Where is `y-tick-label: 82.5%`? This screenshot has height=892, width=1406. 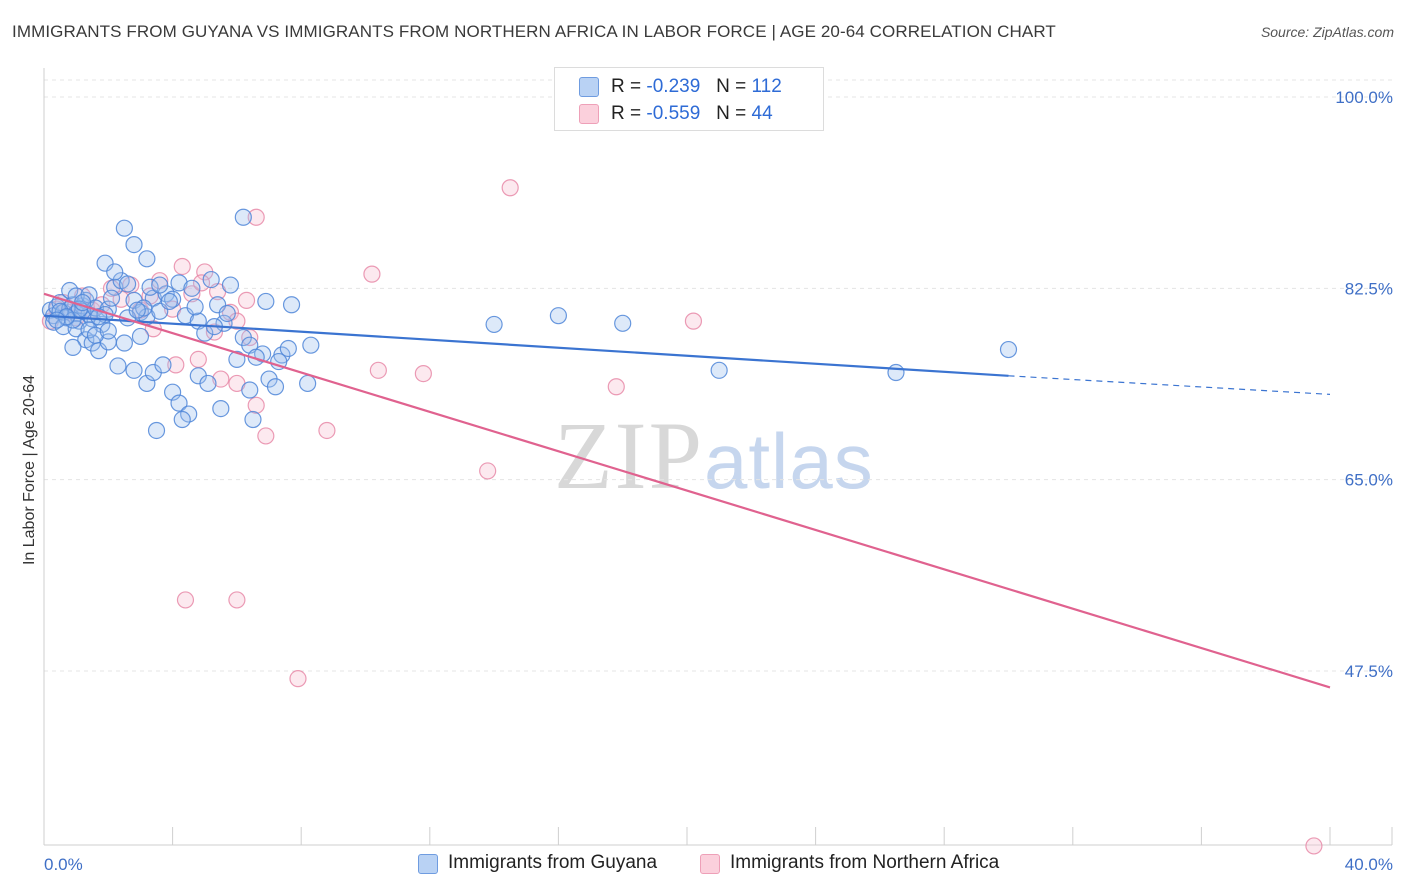
y-tick-label: 82.5% is located at coordinates (1369, 288).